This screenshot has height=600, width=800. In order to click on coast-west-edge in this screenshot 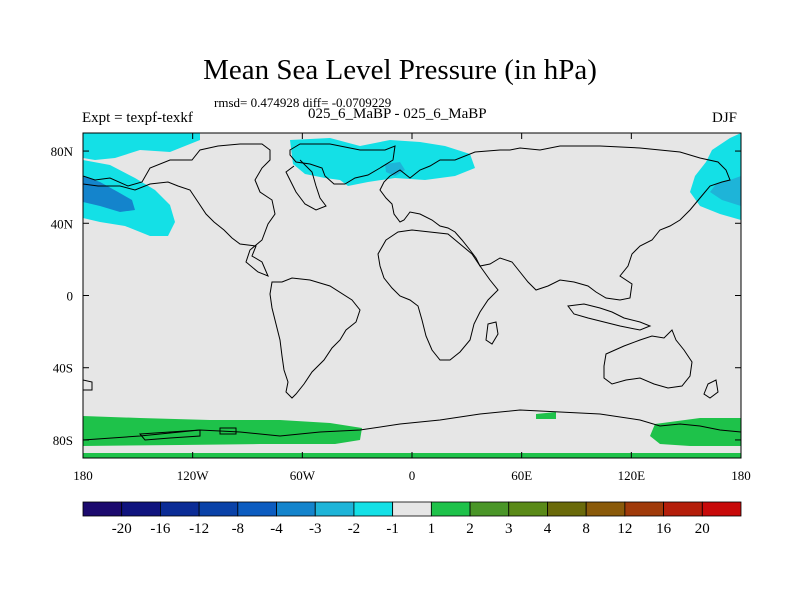, I will do `click(88, 385)`.